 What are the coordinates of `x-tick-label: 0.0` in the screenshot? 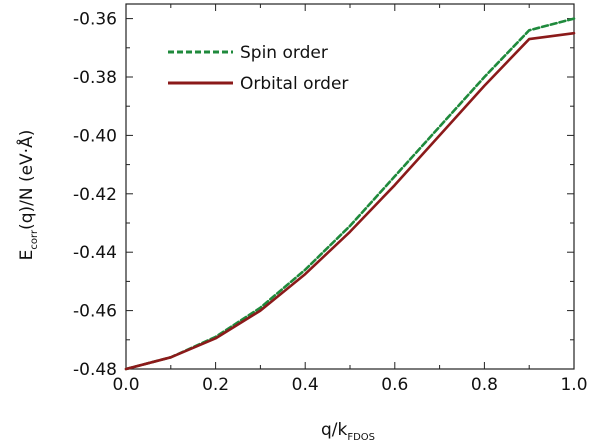 It's located at (125, 385).